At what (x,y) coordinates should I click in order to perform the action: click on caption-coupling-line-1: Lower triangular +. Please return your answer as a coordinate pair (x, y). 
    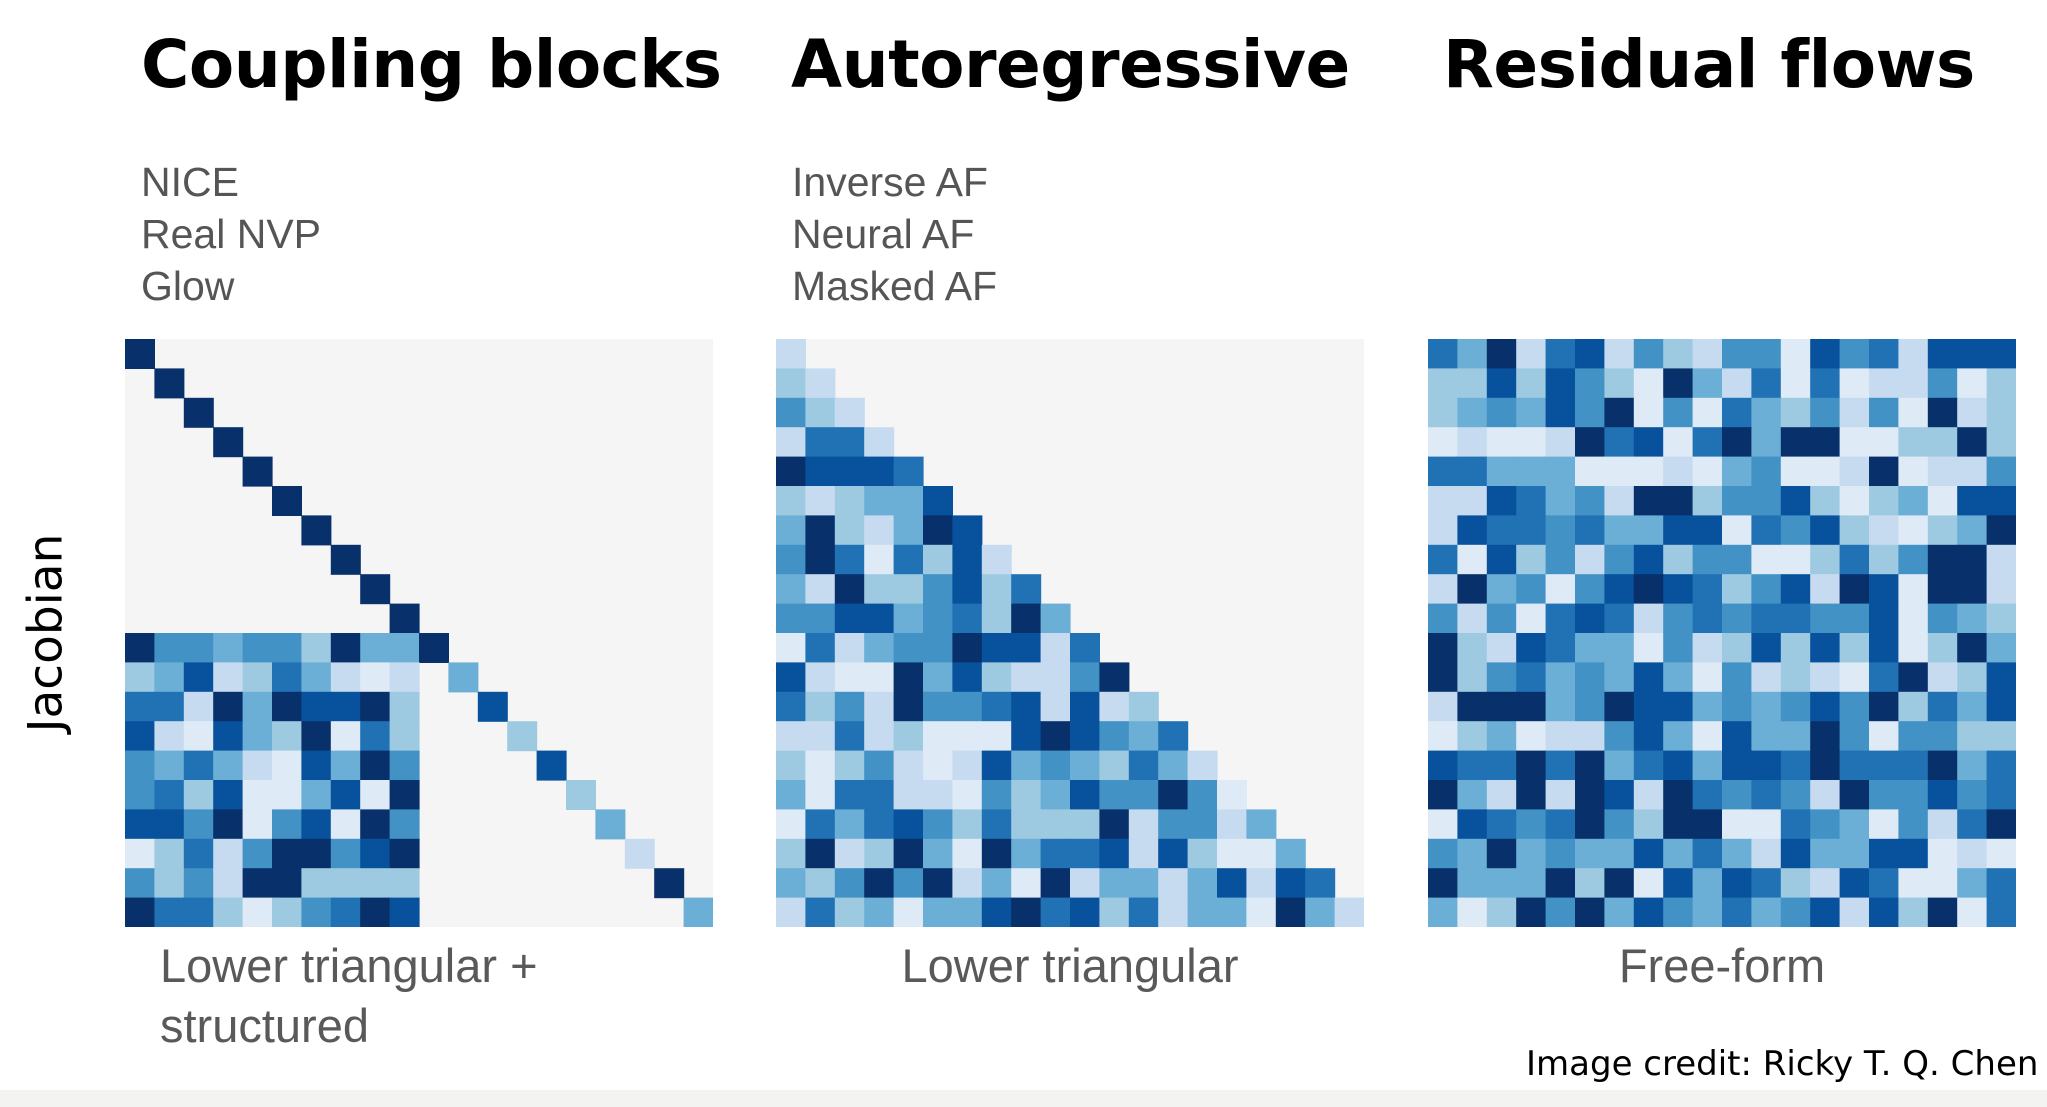
    Looking at the image, I should click on (349, 965).